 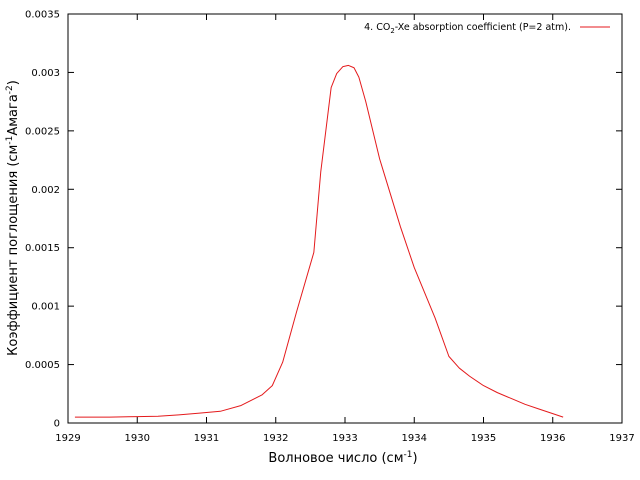 What do you see at coordinates (344, 438) in the screenshot?
I see `x-tick-label: 1933` at bounding box center [344, 438].